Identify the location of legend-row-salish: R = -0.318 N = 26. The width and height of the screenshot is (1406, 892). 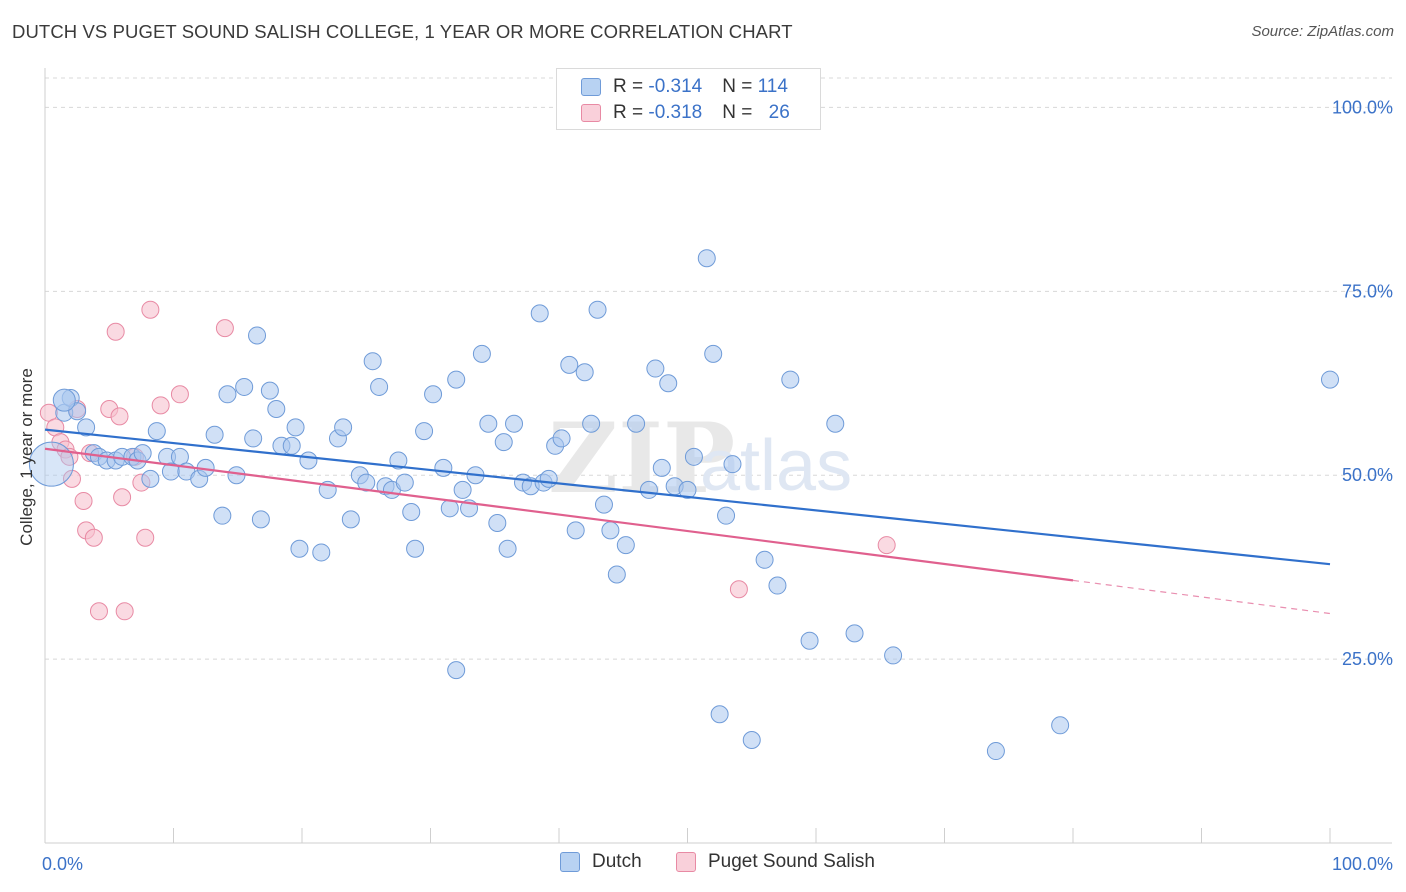
(685, 113).